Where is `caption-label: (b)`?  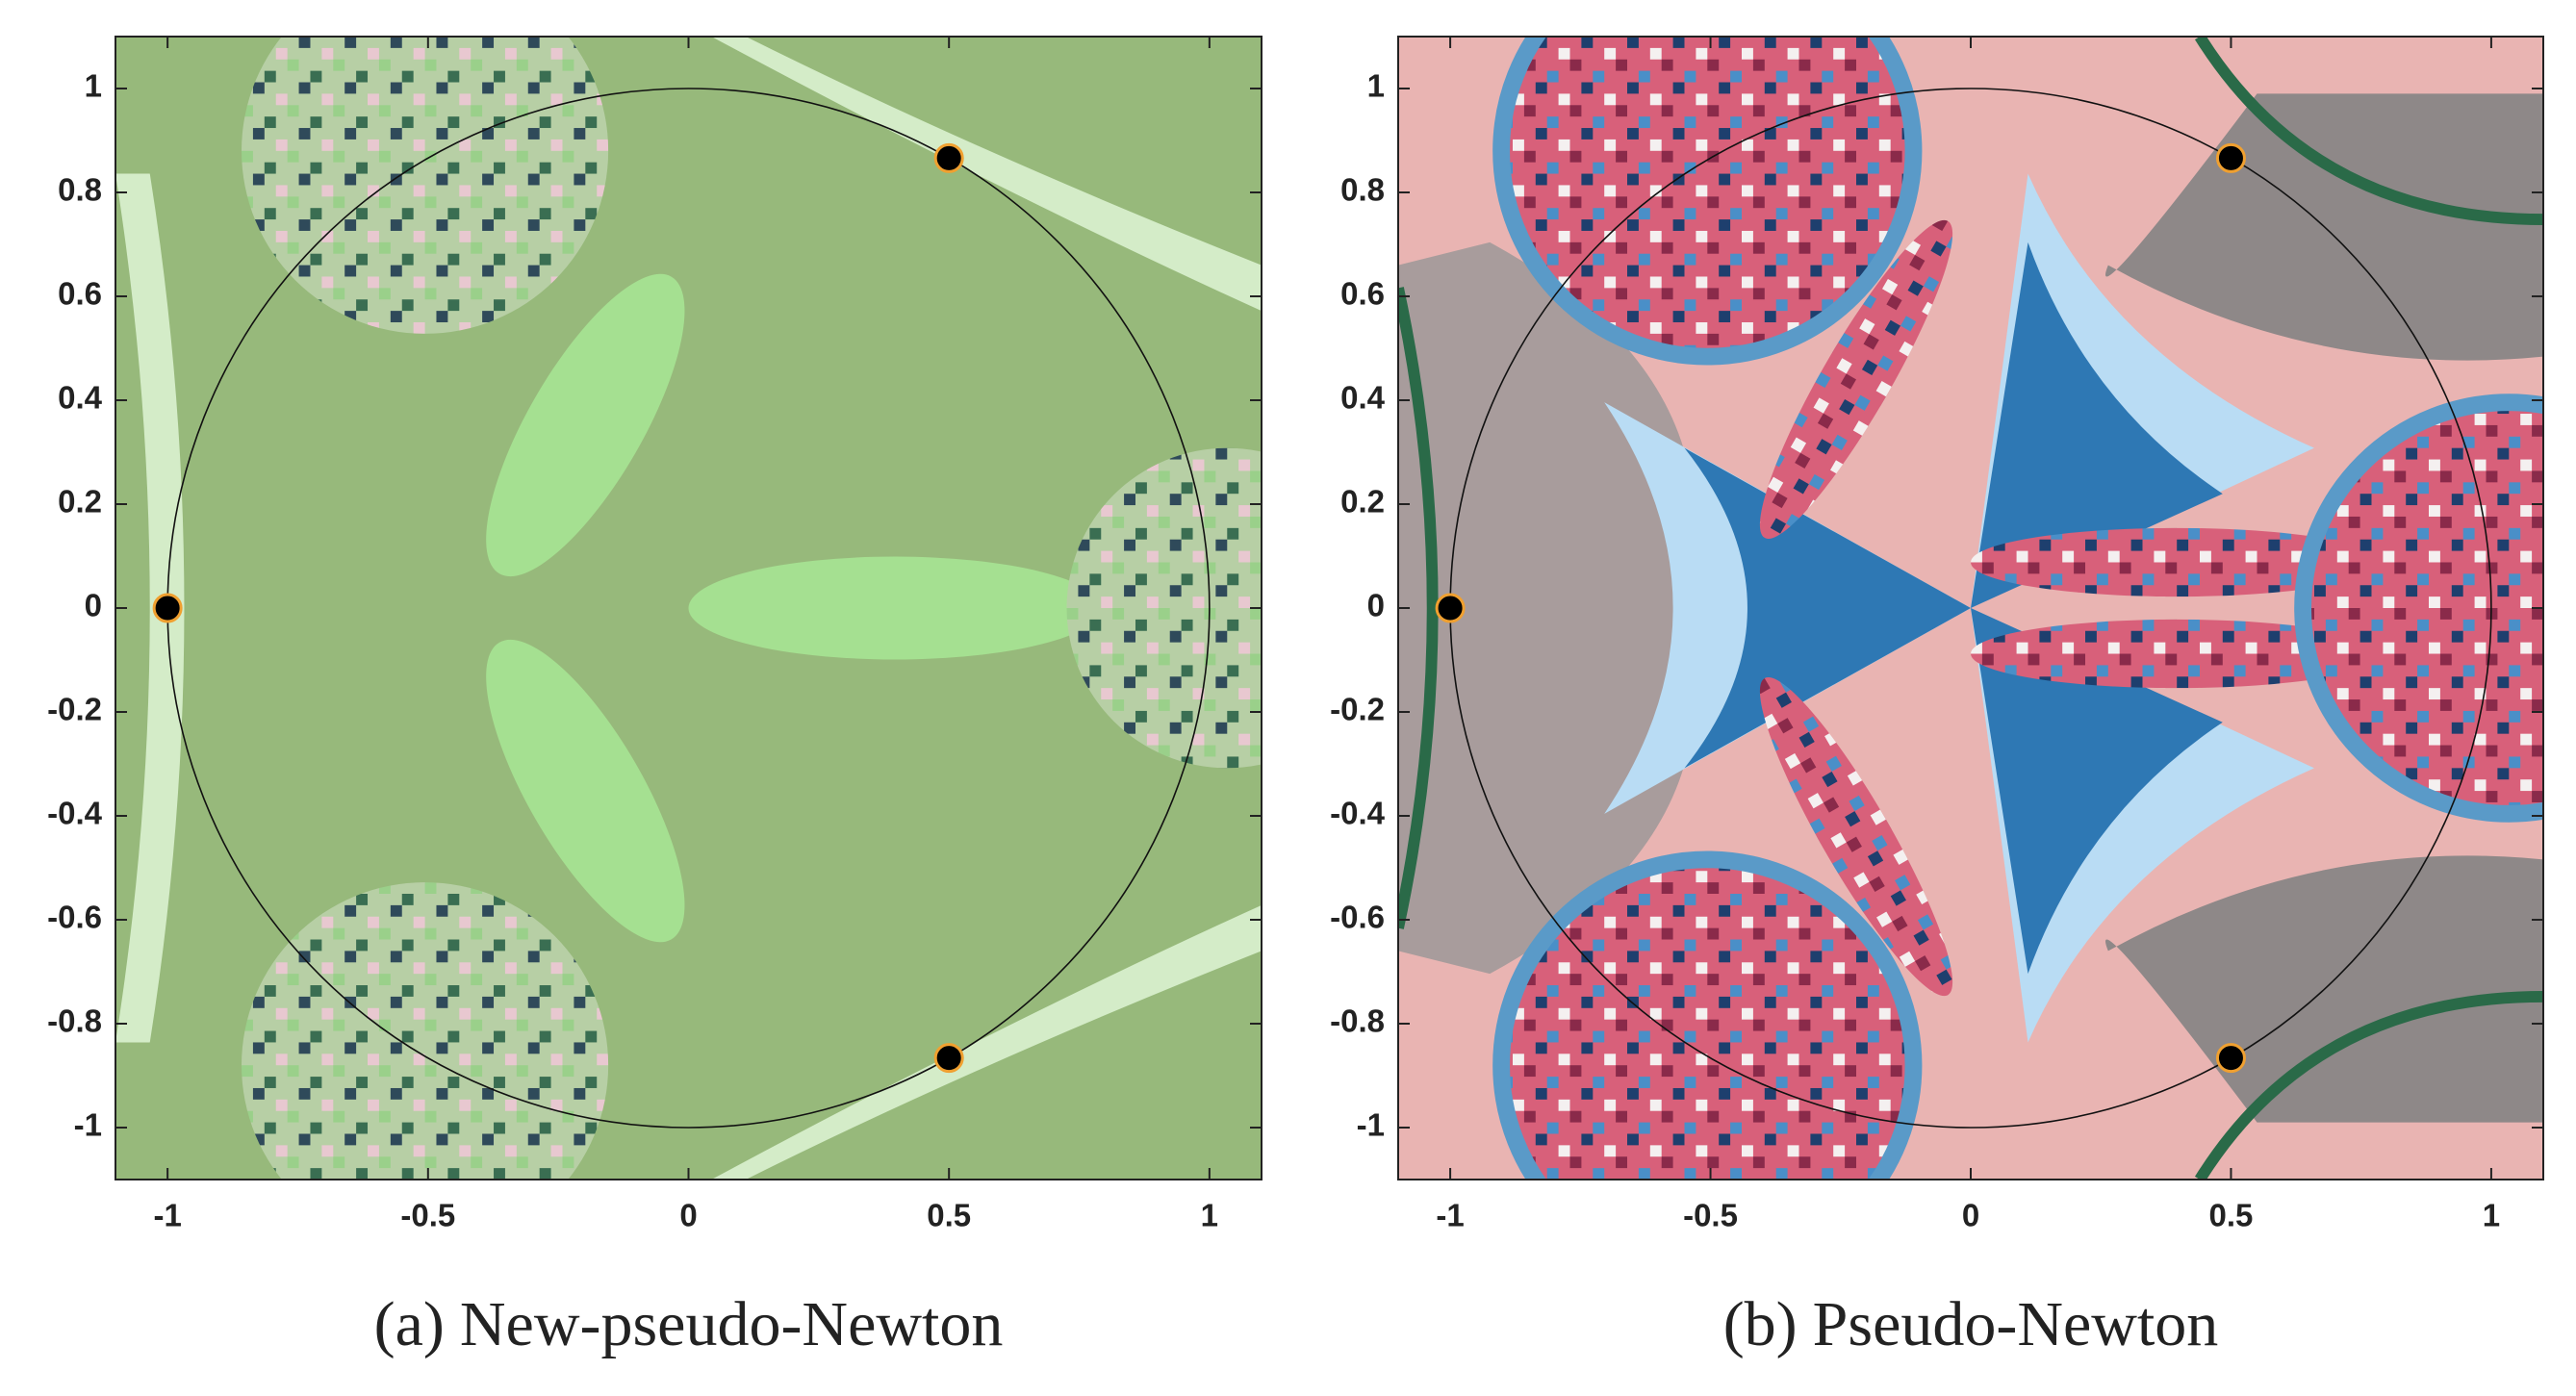
caption-label: (b) is located at coordinates (1760, 1324).